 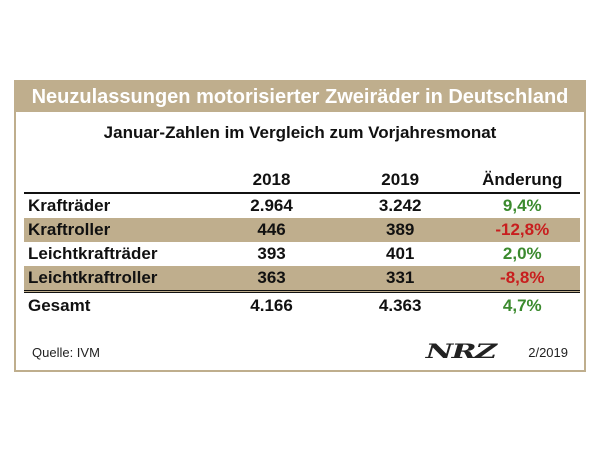 I want to click on row-label: Leichtkrafträder, so click(x=93, y=253).